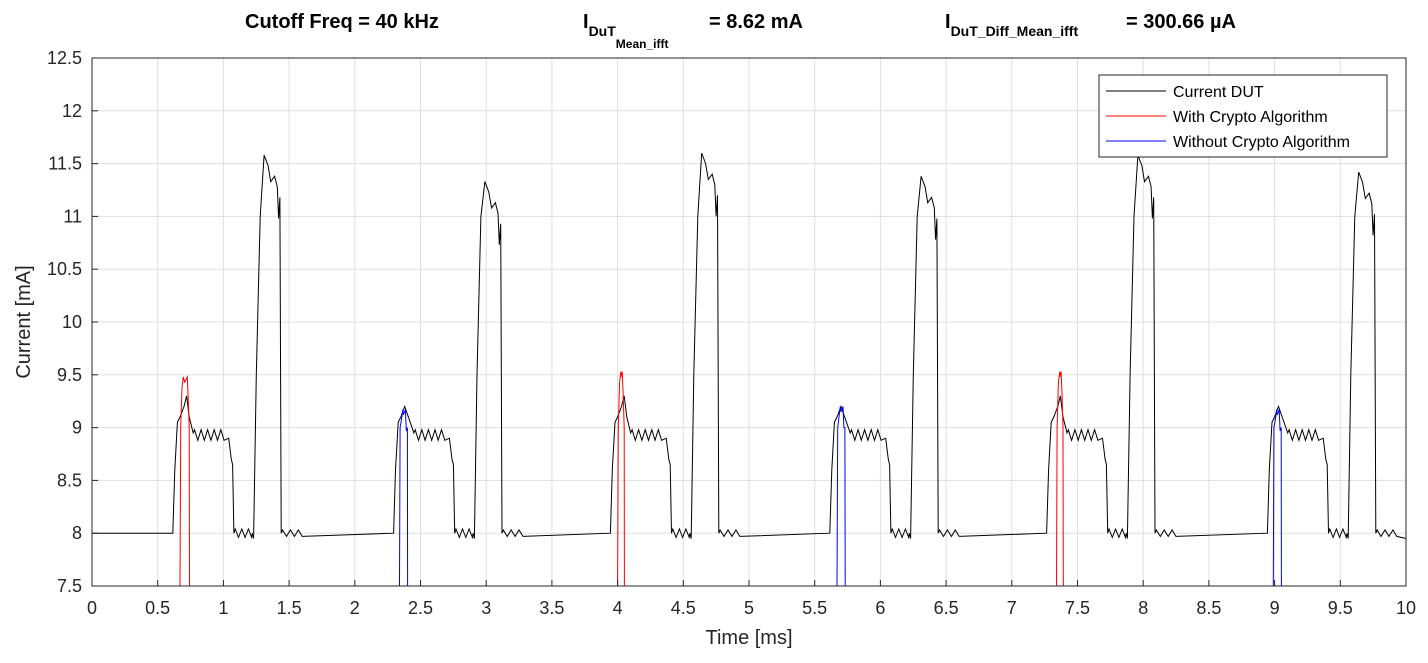 The width and height of the screenshot is (1428, 663). I want to click on x-tick-label: 10, so click(1406, 608).